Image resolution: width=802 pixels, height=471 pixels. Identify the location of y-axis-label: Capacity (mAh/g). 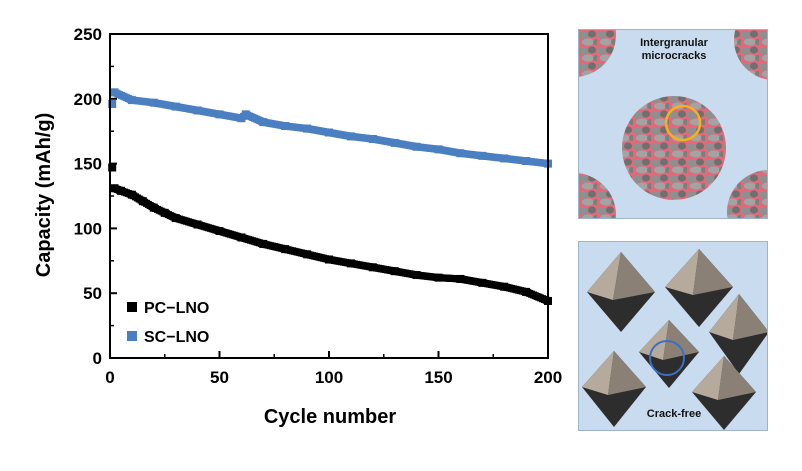
(44, 195).